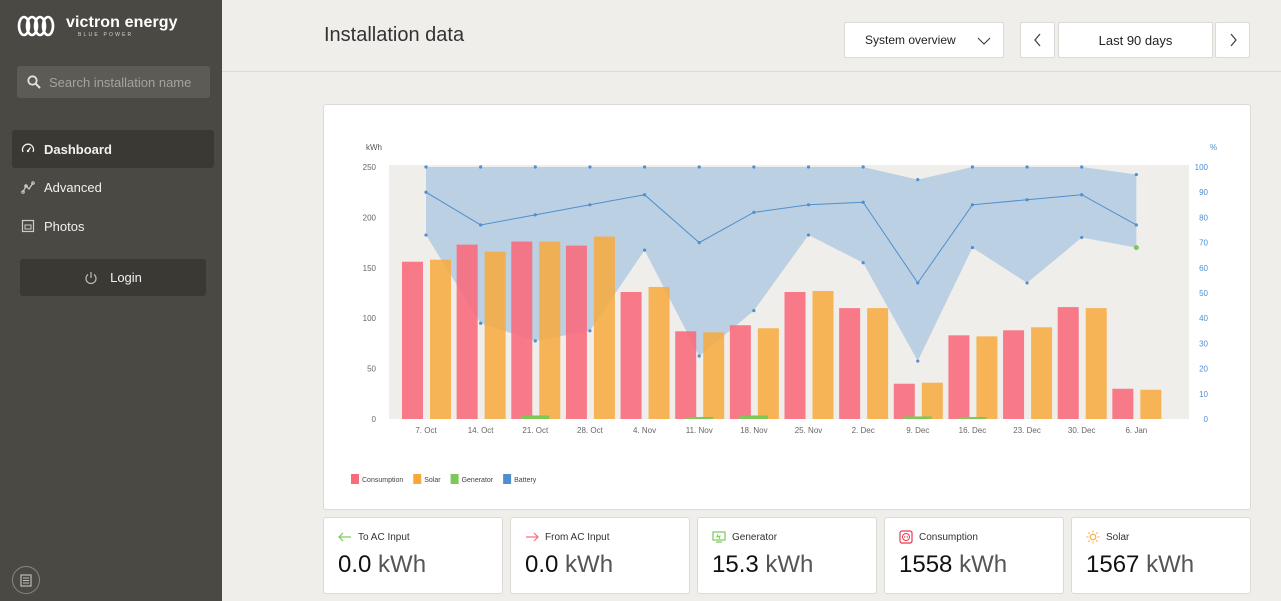 Image resolution: width=1281 pixels, height=601 pixels. What do you see at coordinates (1203, 268) in the screenshot?
I see `y-tick-label-right: 60` at bounding box center [1203, 268].